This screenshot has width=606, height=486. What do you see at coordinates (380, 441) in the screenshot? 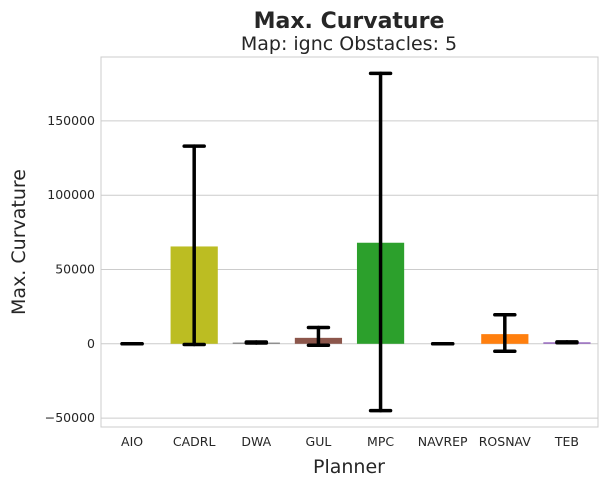
I see `x-tick-label: MPC` at bounding box center [380, 441].